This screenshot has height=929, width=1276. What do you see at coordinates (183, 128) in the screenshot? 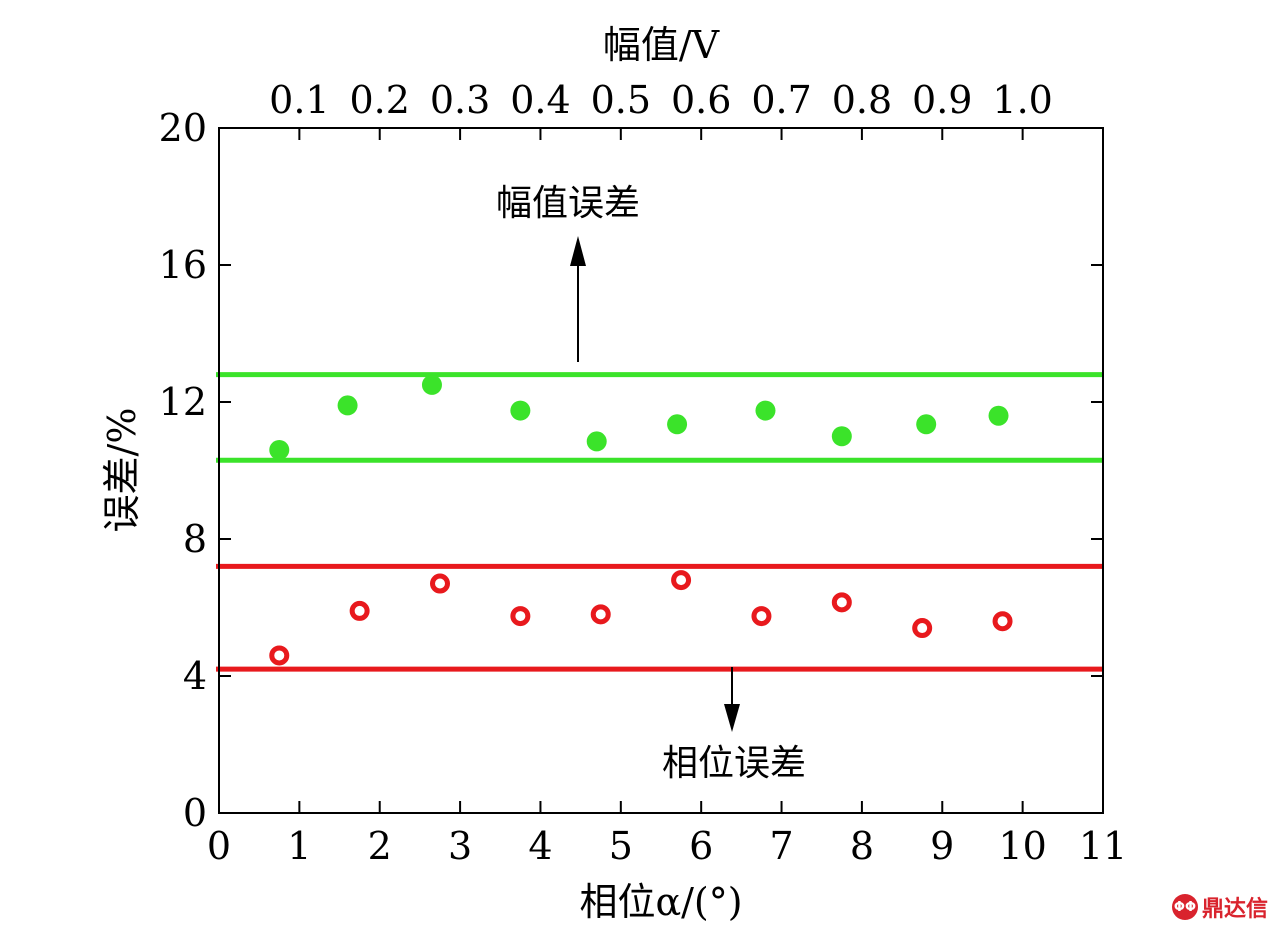
I see `y-tick-label: 20` at bounding box center [183, 128].